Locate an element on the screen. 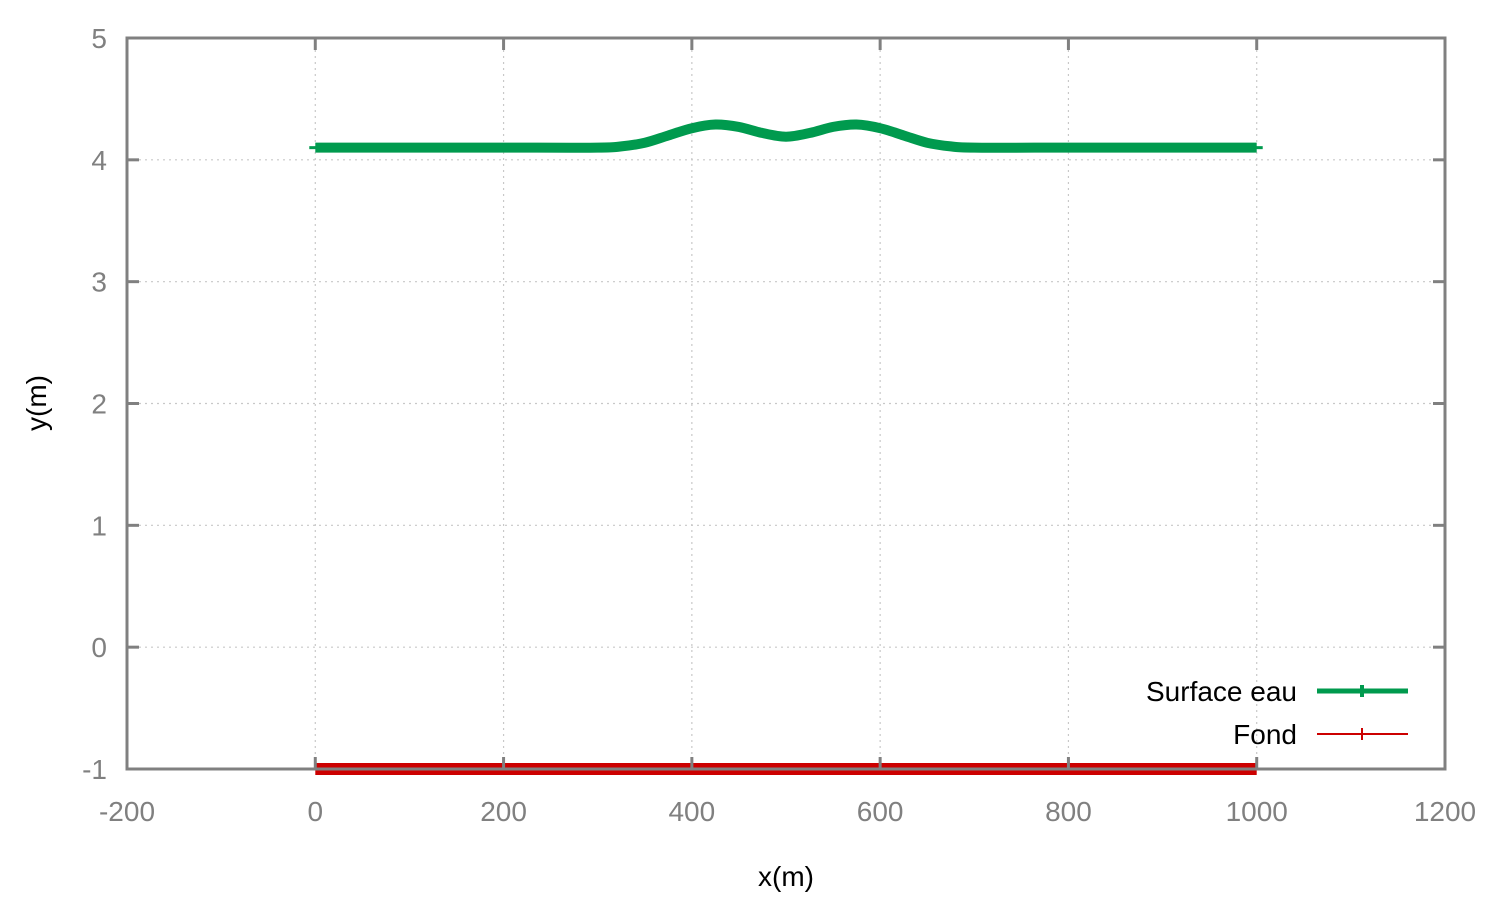 This screenshot has height=900, width=1500. x-tick-label: -200 is located at coordinates (127, 811).